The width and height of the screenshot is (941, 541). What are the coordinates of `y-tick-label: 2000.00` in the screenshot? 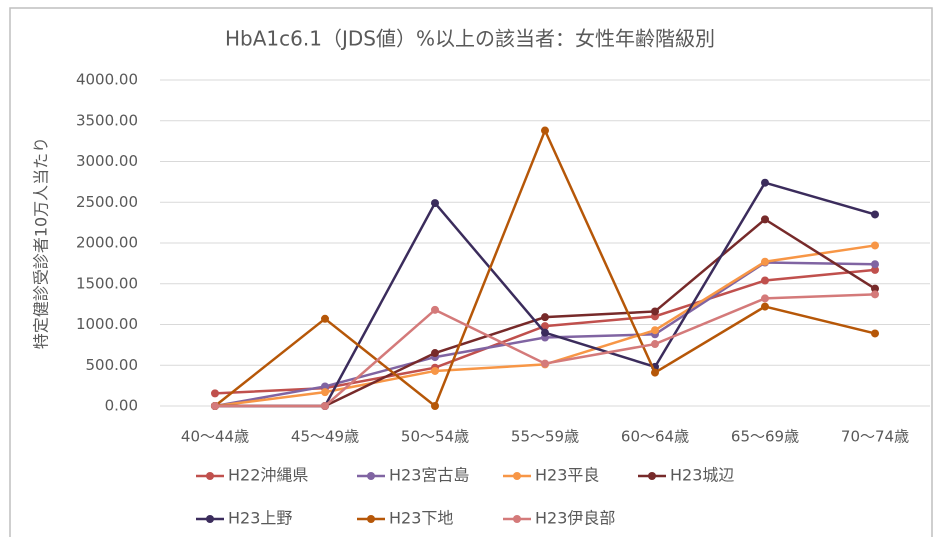 It's located at (107, 243).